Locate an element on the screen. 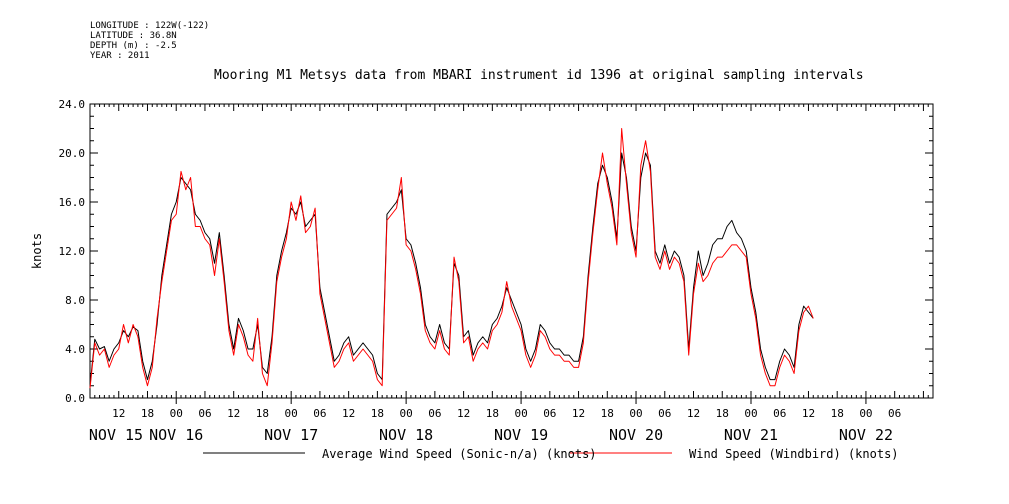 Image resolution: width=1009 pixels, height=504 pixels. longitude-label: LONGITUDE : 122W(-122) is located at coordinates (150, 26).